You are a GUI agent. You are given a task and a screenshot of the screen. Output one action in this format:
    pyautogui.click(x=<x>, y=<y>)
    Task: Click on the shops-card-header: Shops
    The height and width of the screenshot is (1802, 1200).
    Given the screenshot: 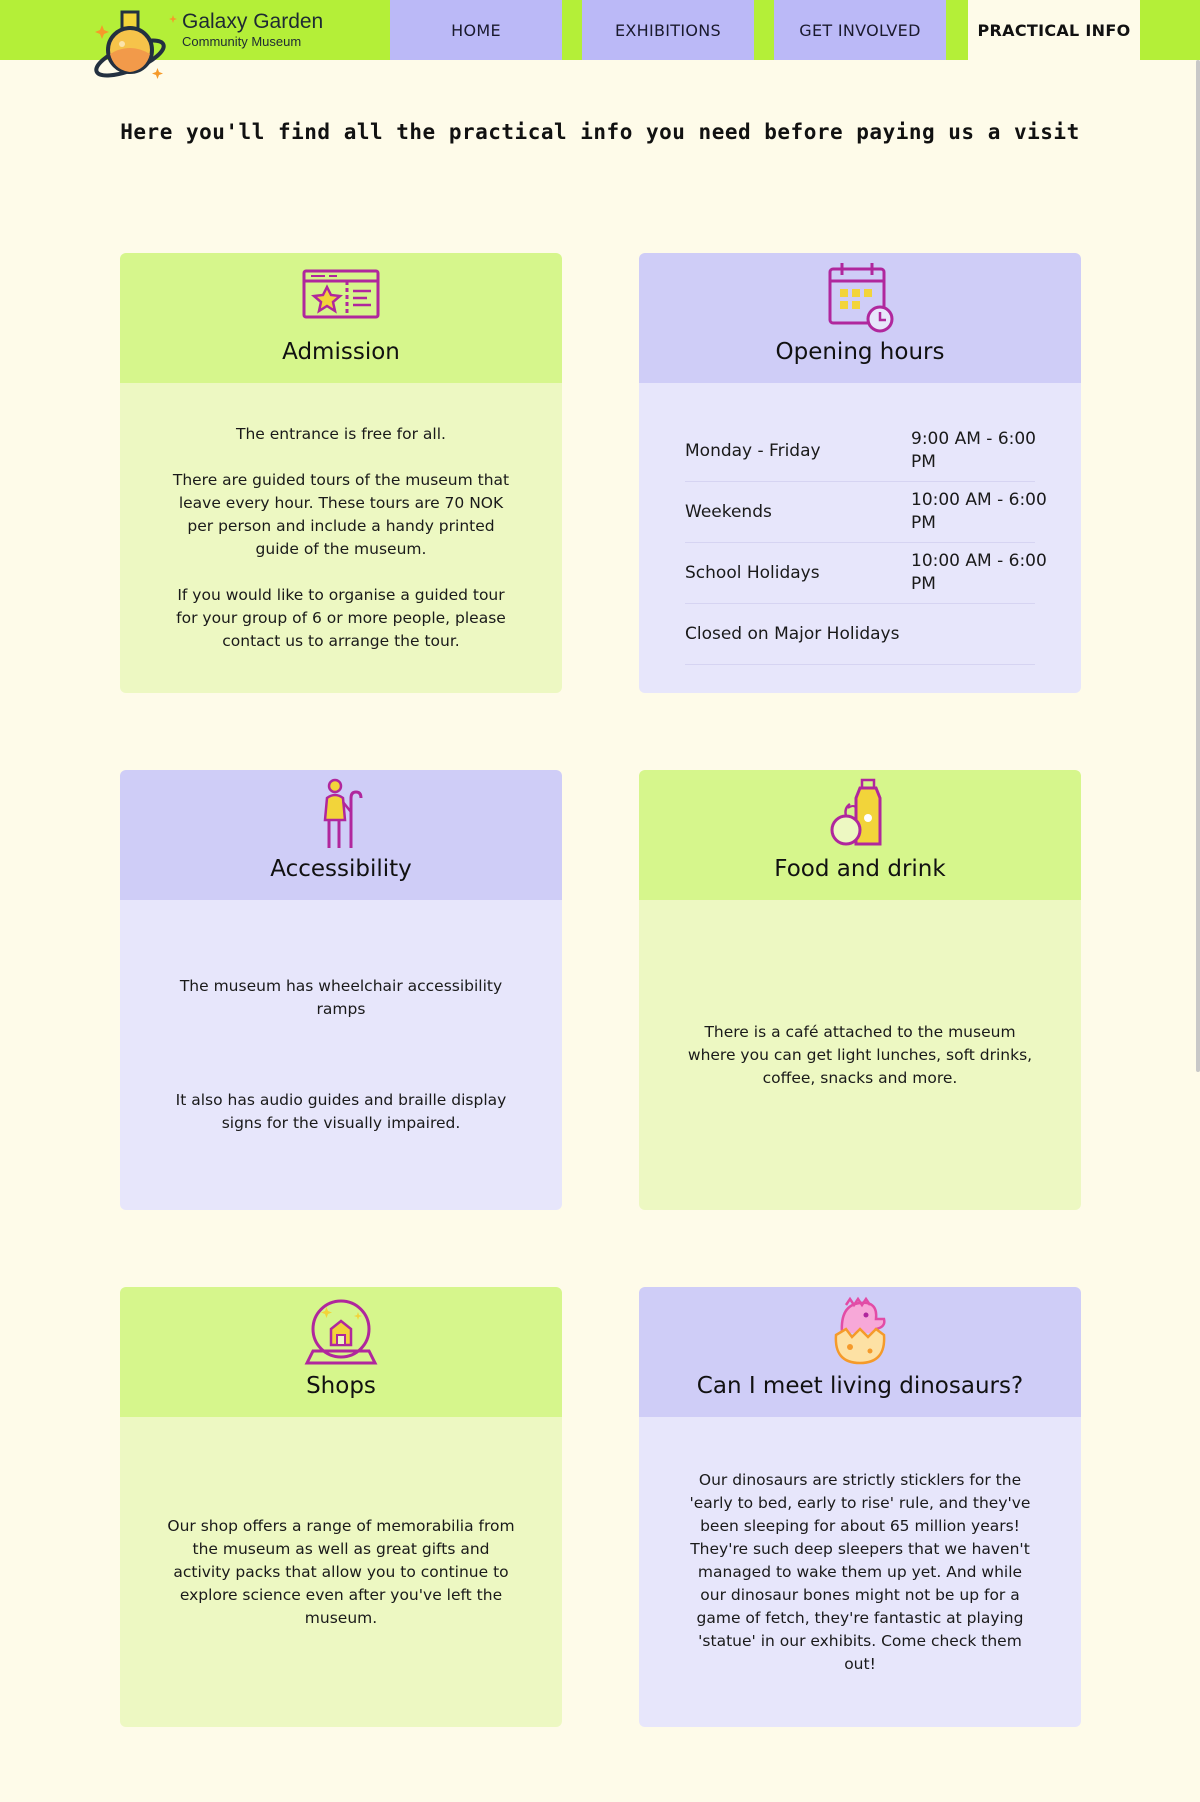 What is the action you would take?
    pyautogui.click(x=341, y=1352)
    